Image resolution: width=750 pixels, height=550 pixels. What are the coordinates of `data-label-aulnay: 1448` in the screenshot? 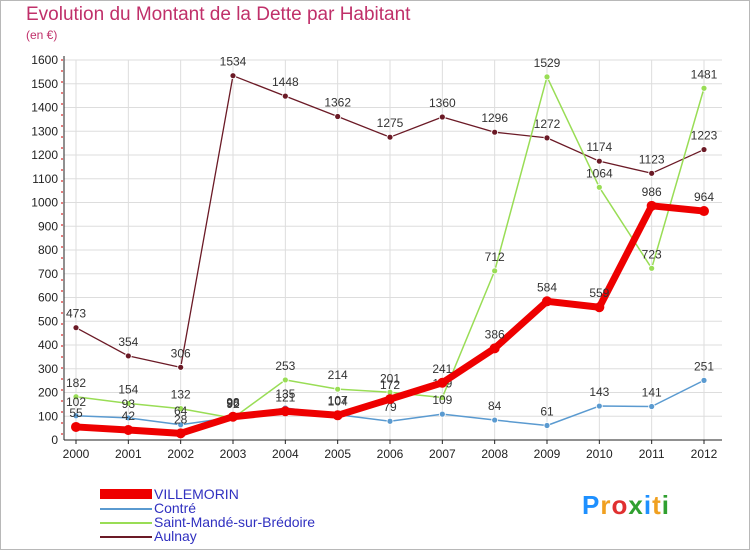 It's located at (285, 82).